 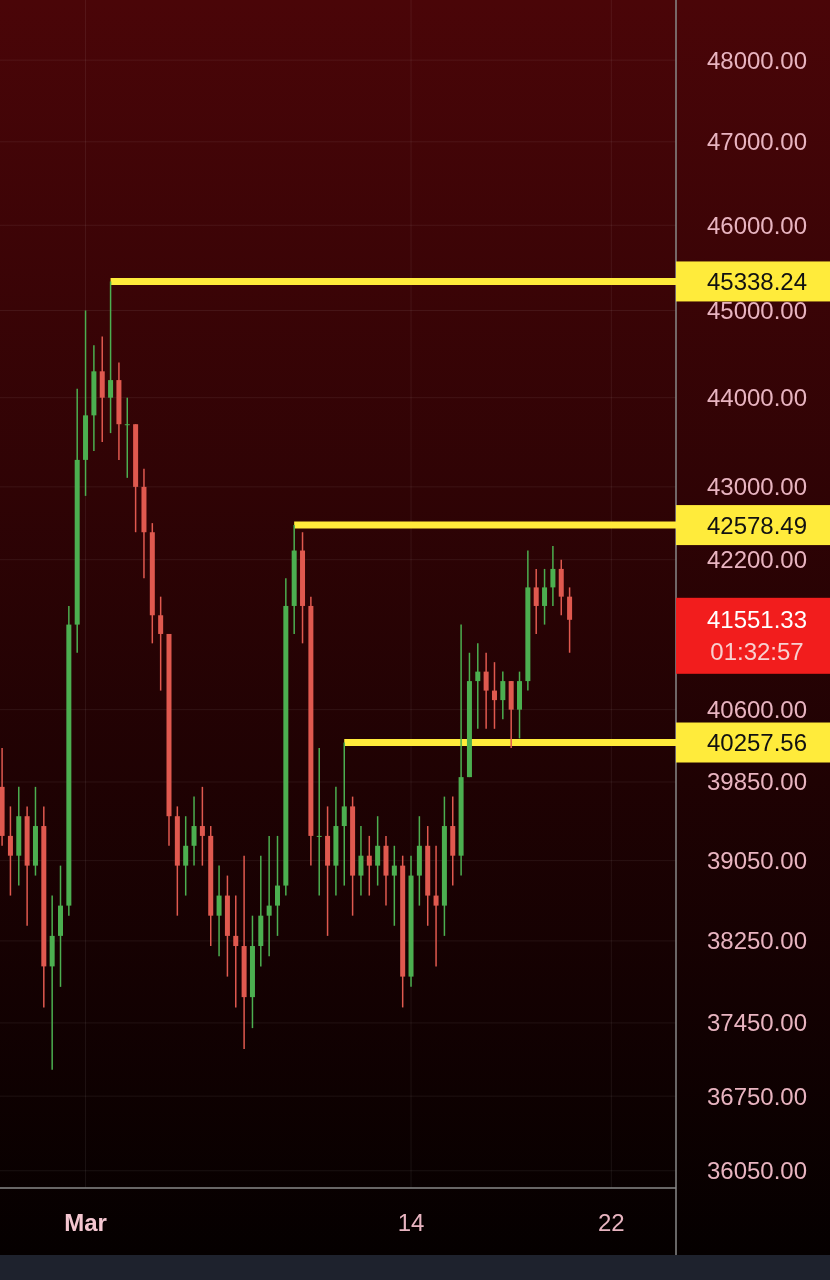 I want to click on y-tick-label: 42200.00, so click(x=757, y=560).